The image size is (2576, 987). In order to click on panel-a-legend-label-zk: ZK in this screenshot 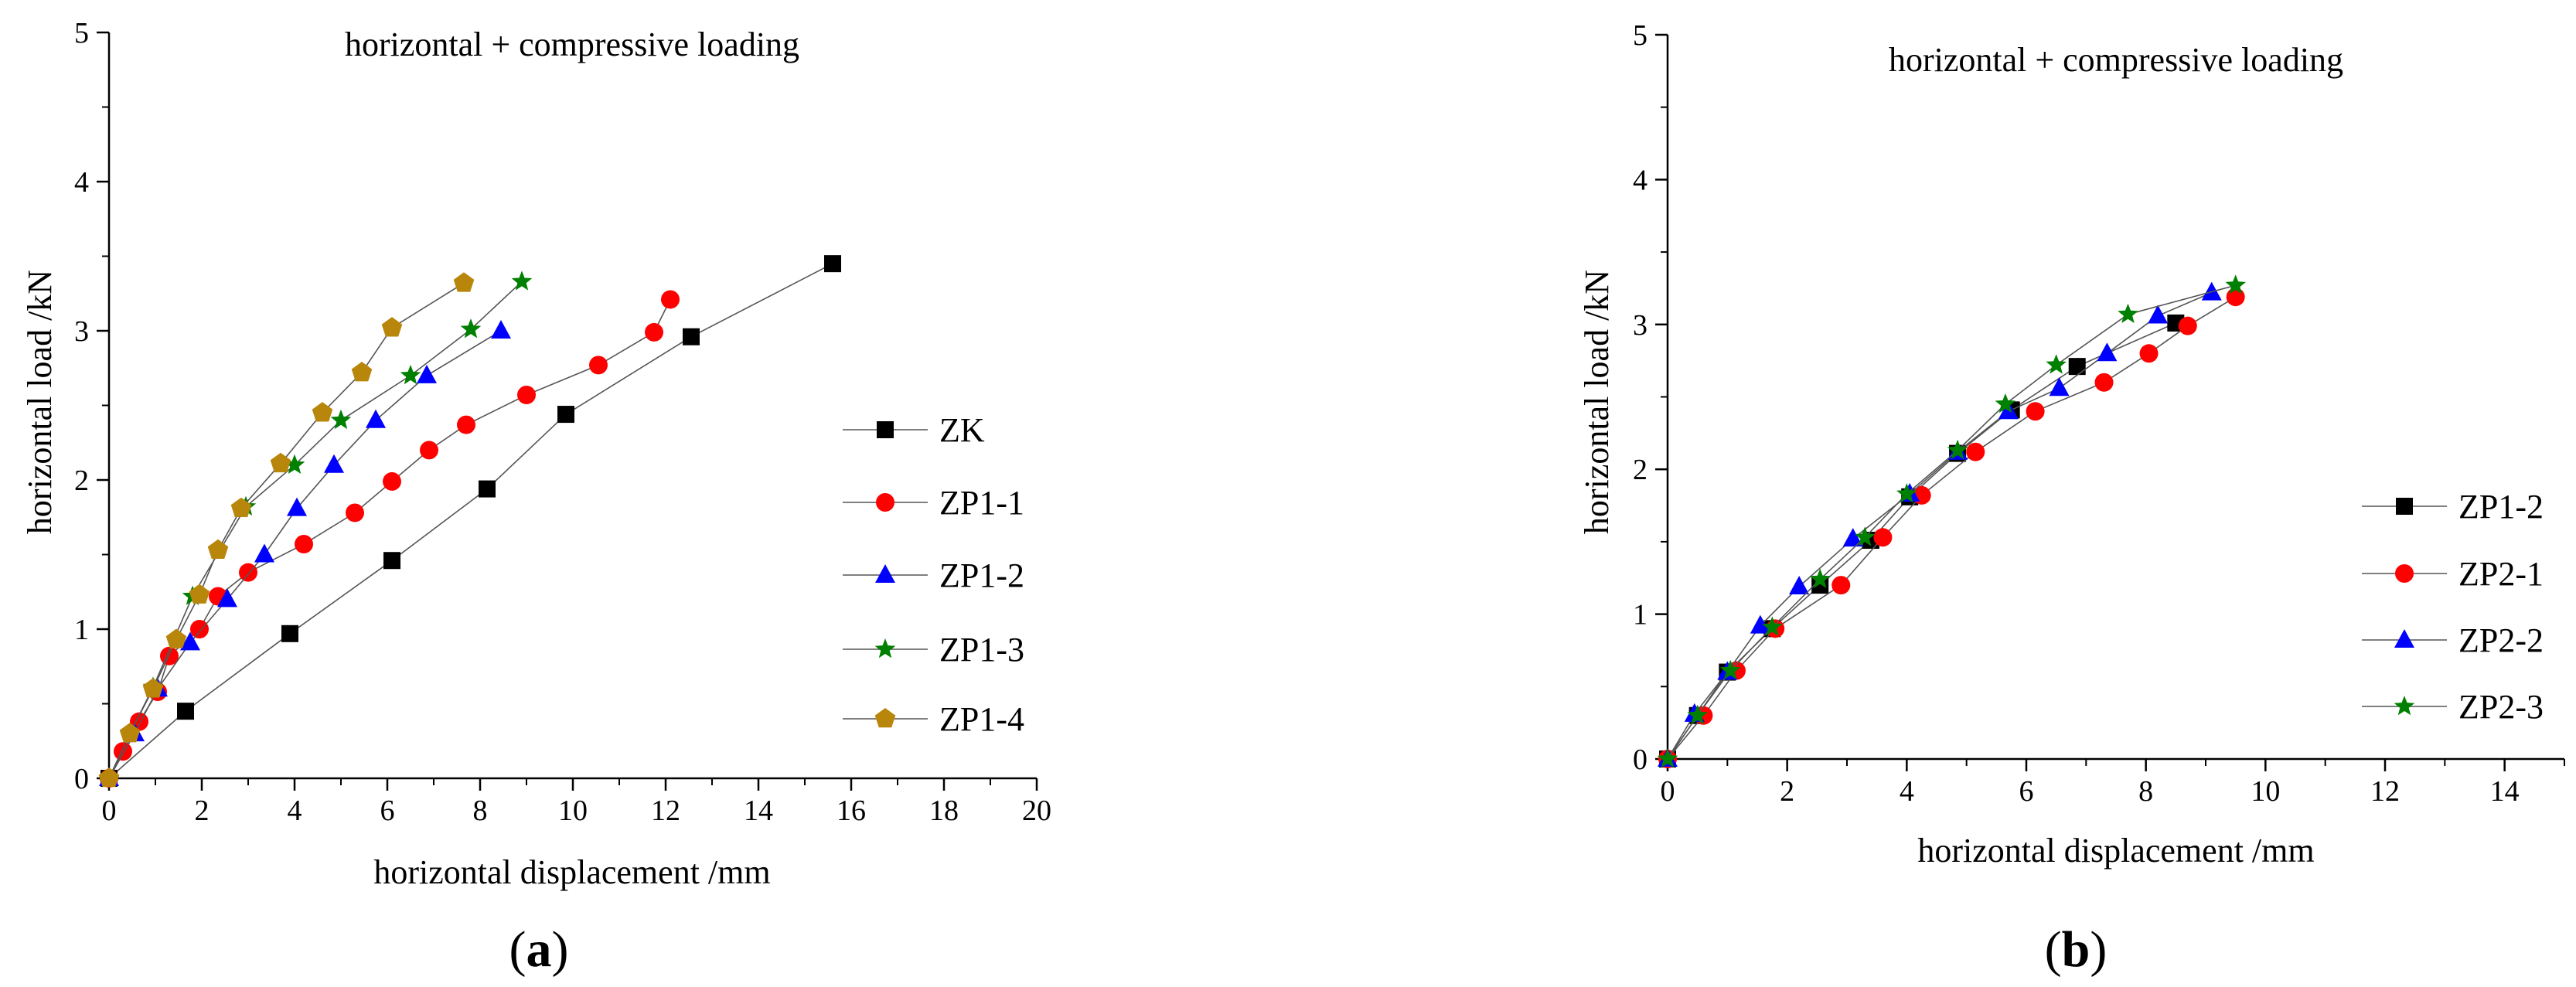, I will do `click(962, 430)`.